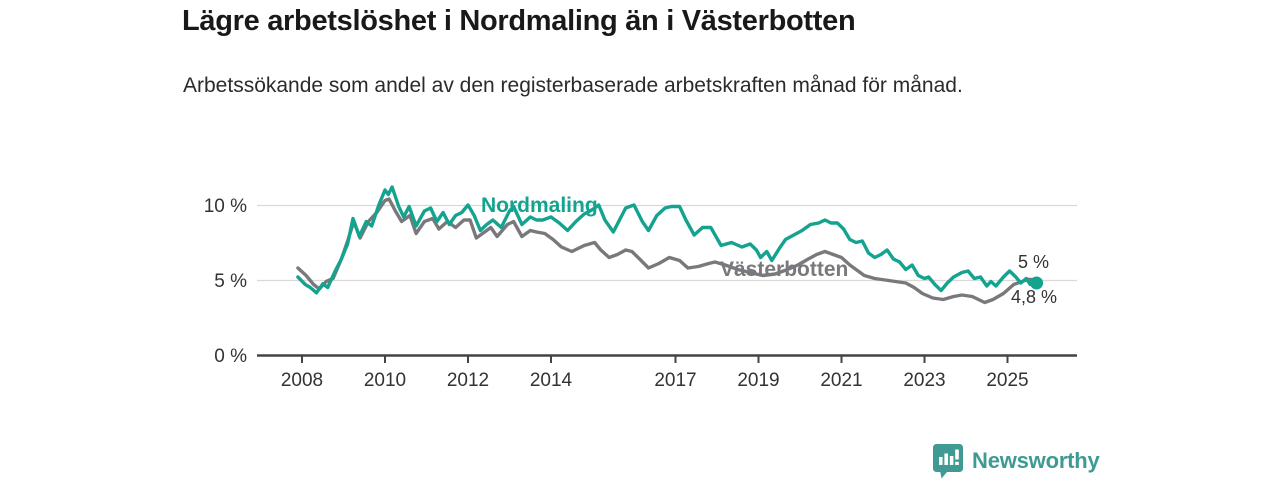  Describe the element at coordinates (468, 380) in the screenshot. I see `x-tick-label: 2012` at that location.